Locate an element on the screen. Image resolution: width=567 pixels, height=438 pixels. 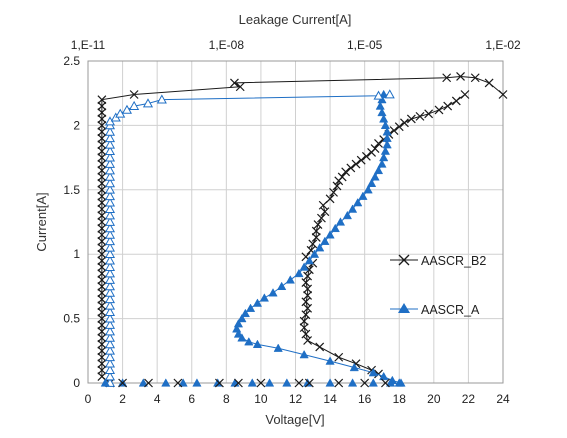
y-tick-label: 0 is located at coordinates (76, 383).